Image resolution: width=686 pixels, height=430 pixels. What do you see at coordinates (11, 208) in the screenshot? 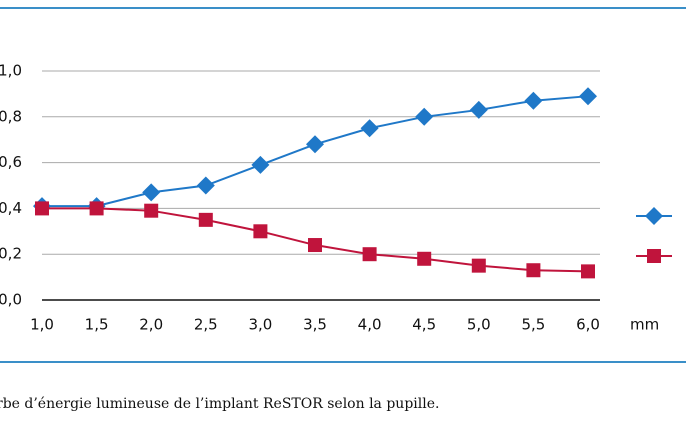
I see `y-tick-label: 0,4` at bounding box center [11, 208].